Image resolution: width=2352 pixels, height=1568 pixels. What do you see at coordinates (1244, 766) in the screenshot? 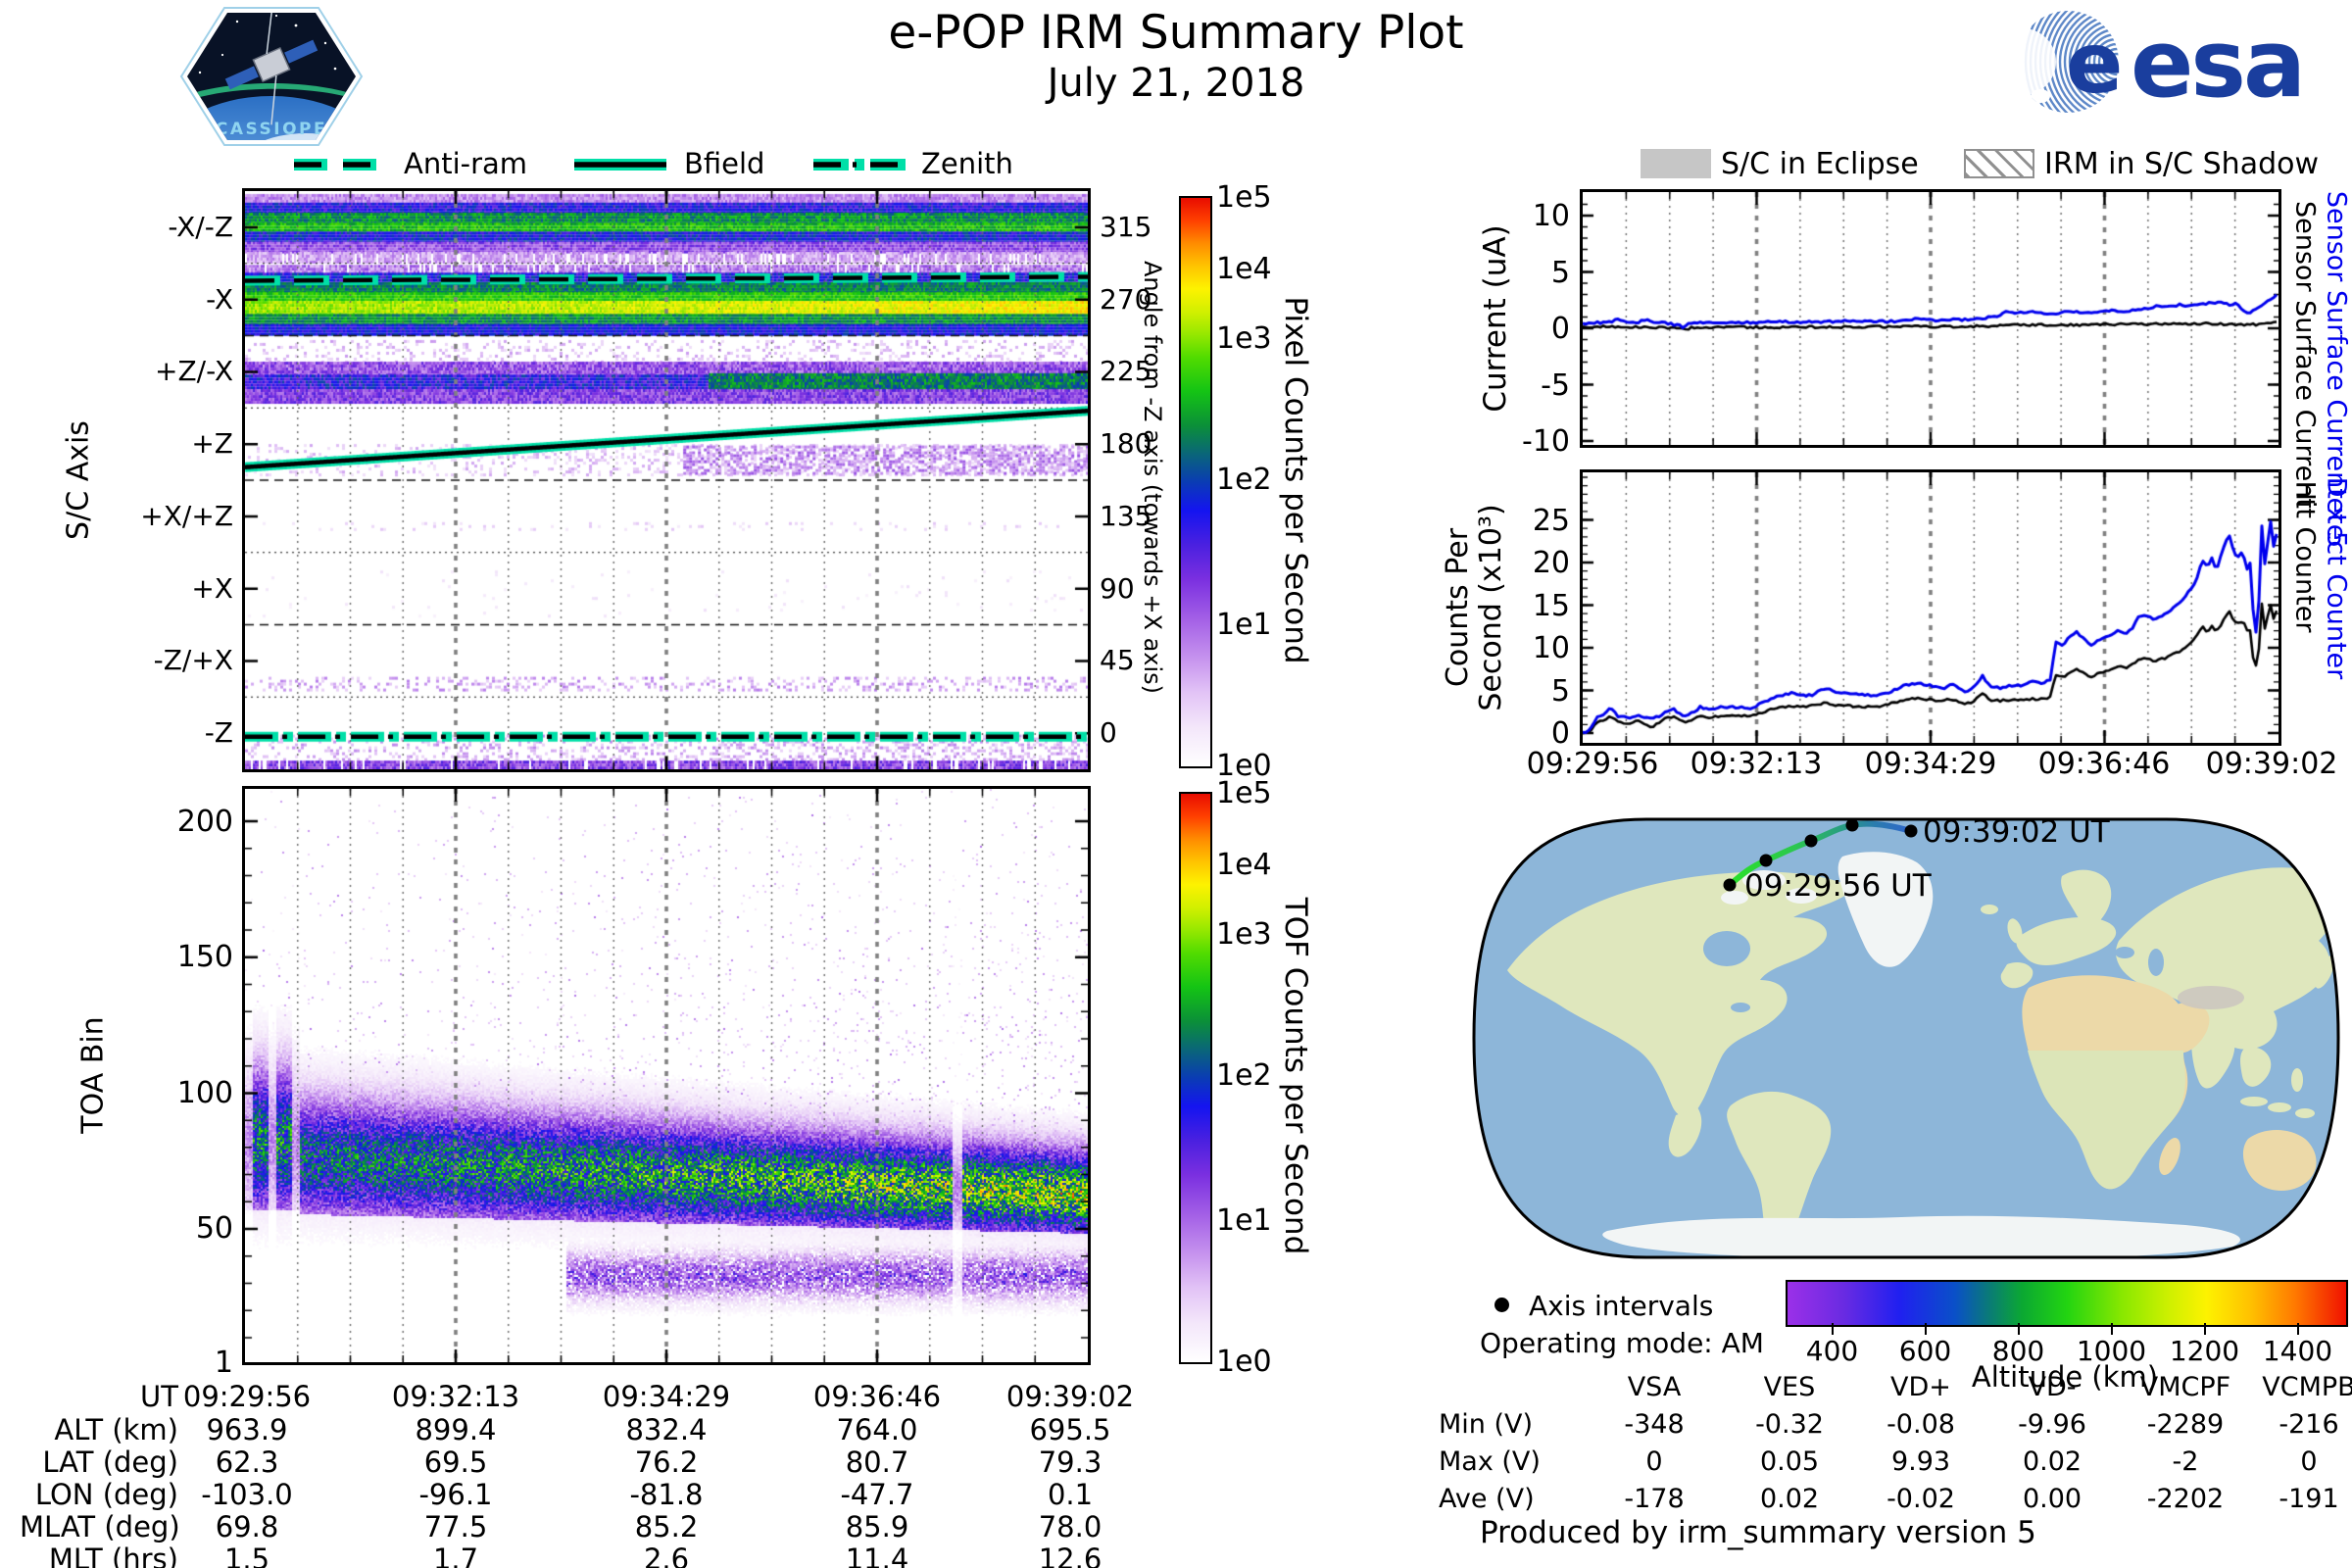
I see `pixel-colorbar-tick: 1e0` at bounding box center [1244, 766].